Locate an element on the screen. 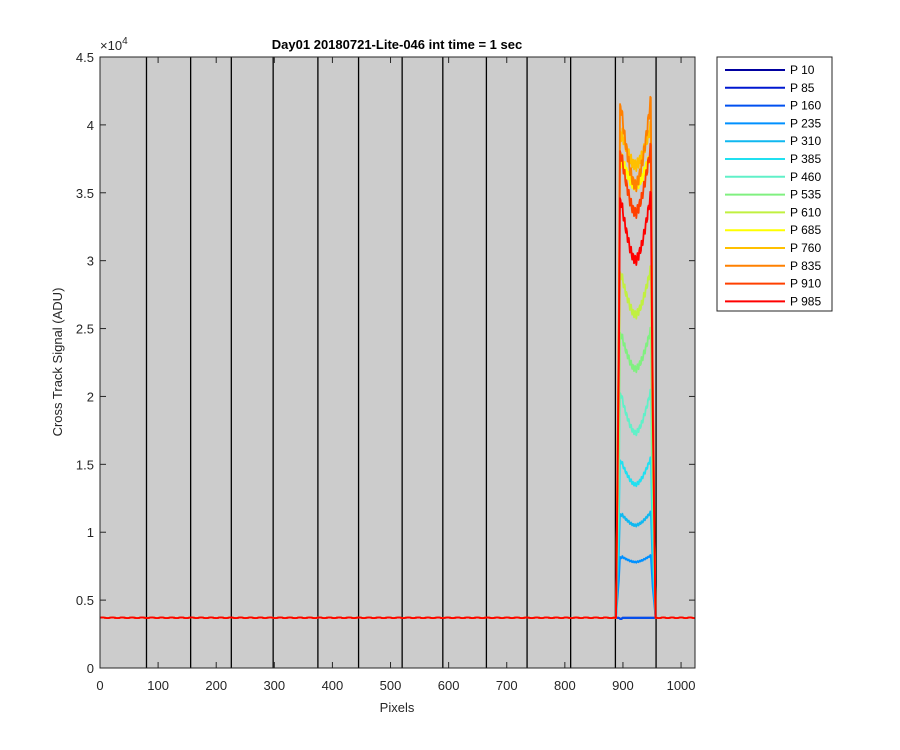 The height and width of the screenshot is (750, 900). y-tick-label: 1 is located at coordinates (90, 532).